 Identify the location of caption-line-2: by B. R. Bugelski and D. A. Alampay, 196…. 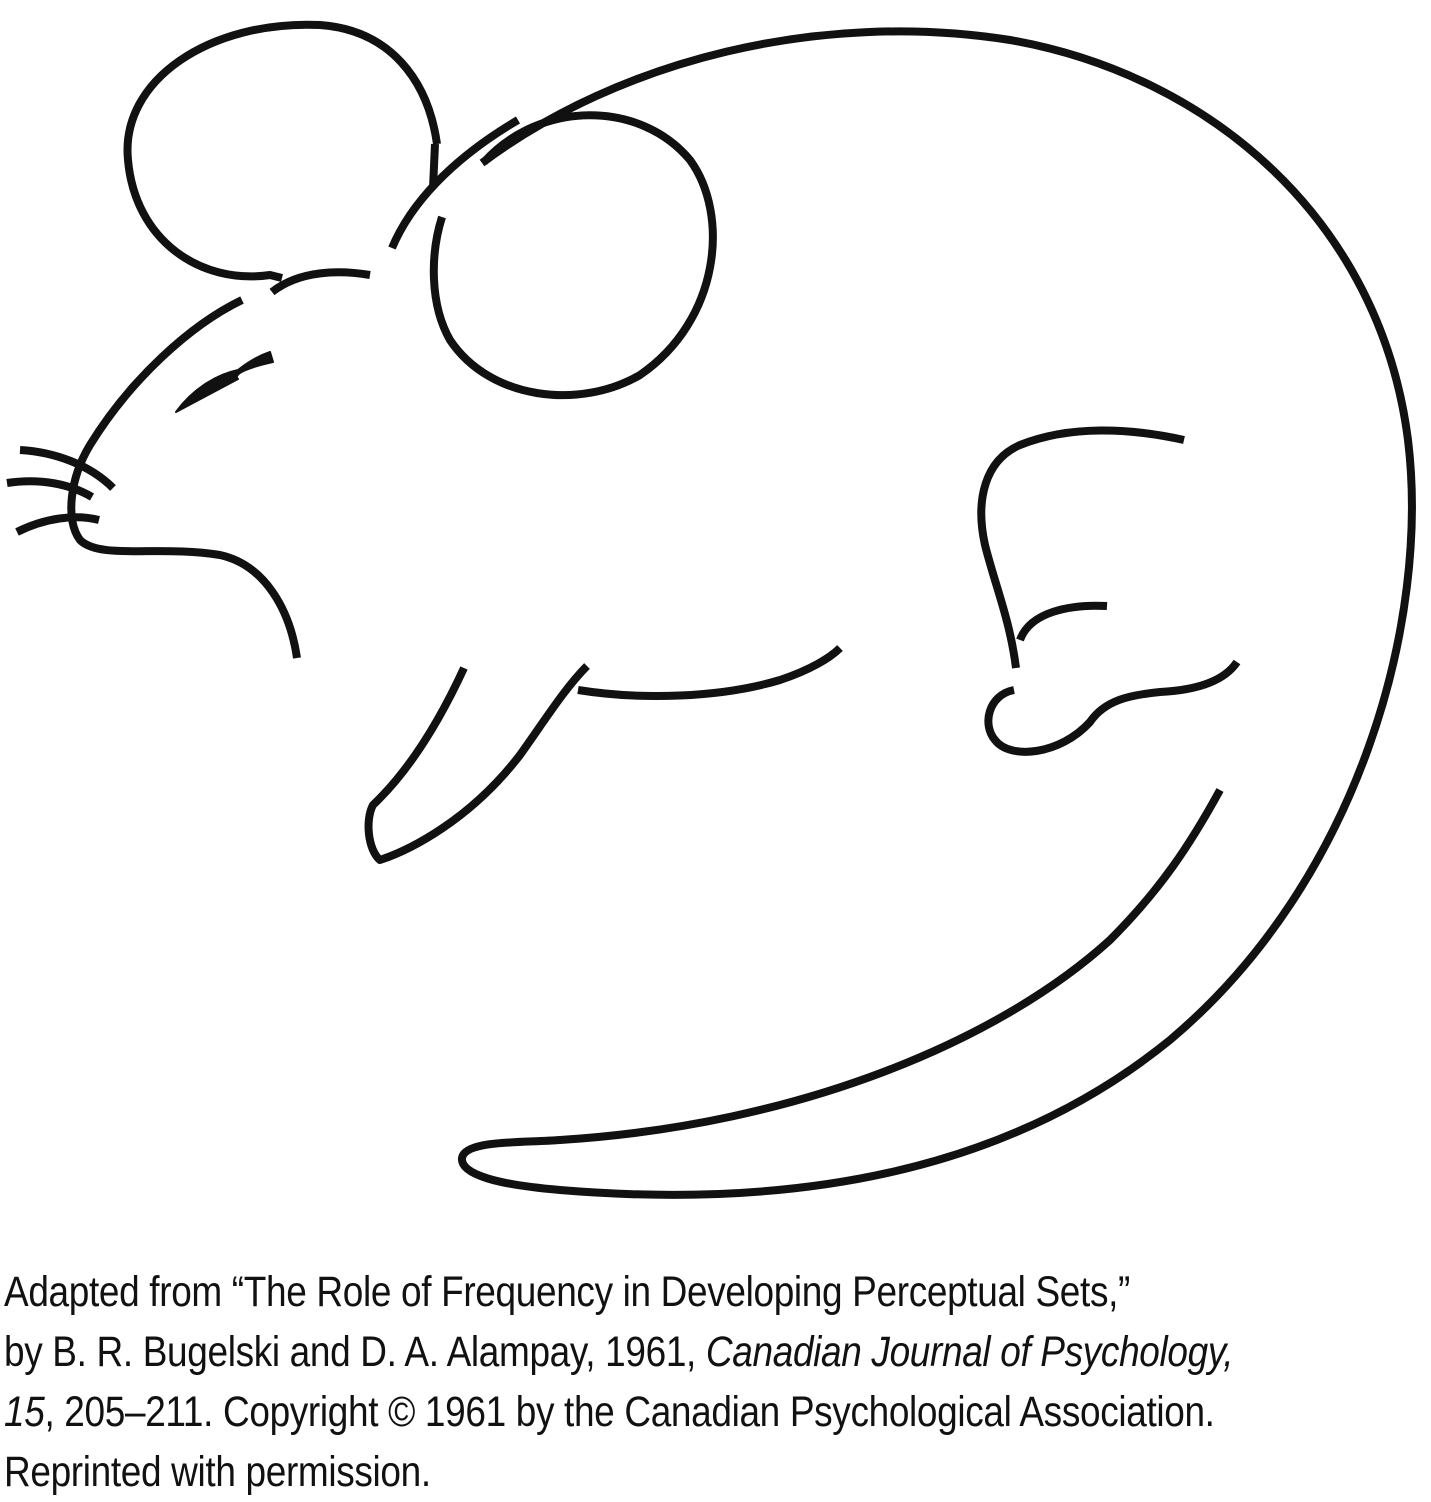
(619, 1352).